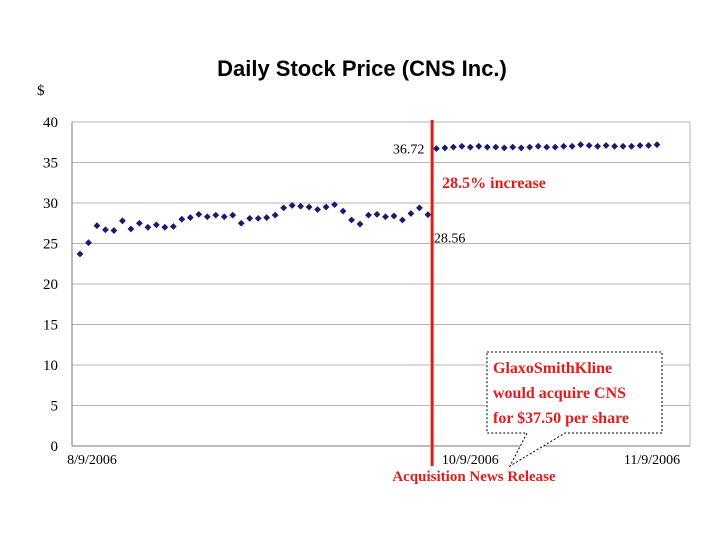 The image size is (720, 540). Describe the element at coordinates (50, 245) in the screenshot. I see `y-tick-label: 25` at that location.